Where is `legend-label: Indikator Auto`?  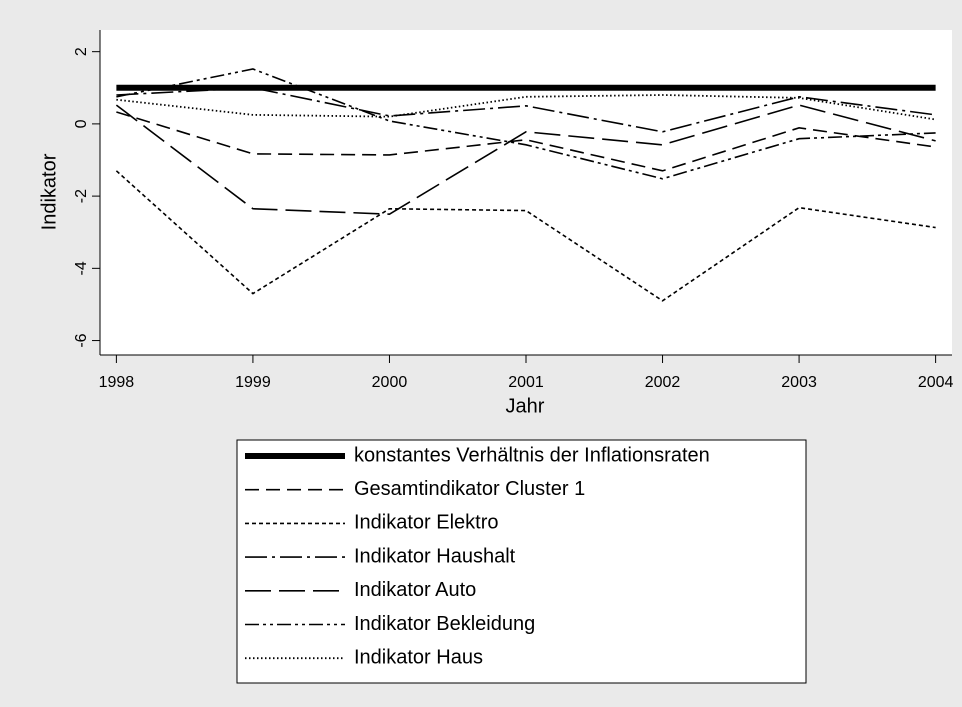 legend-label: Indikator Auto is located at coordinates (415, 590).